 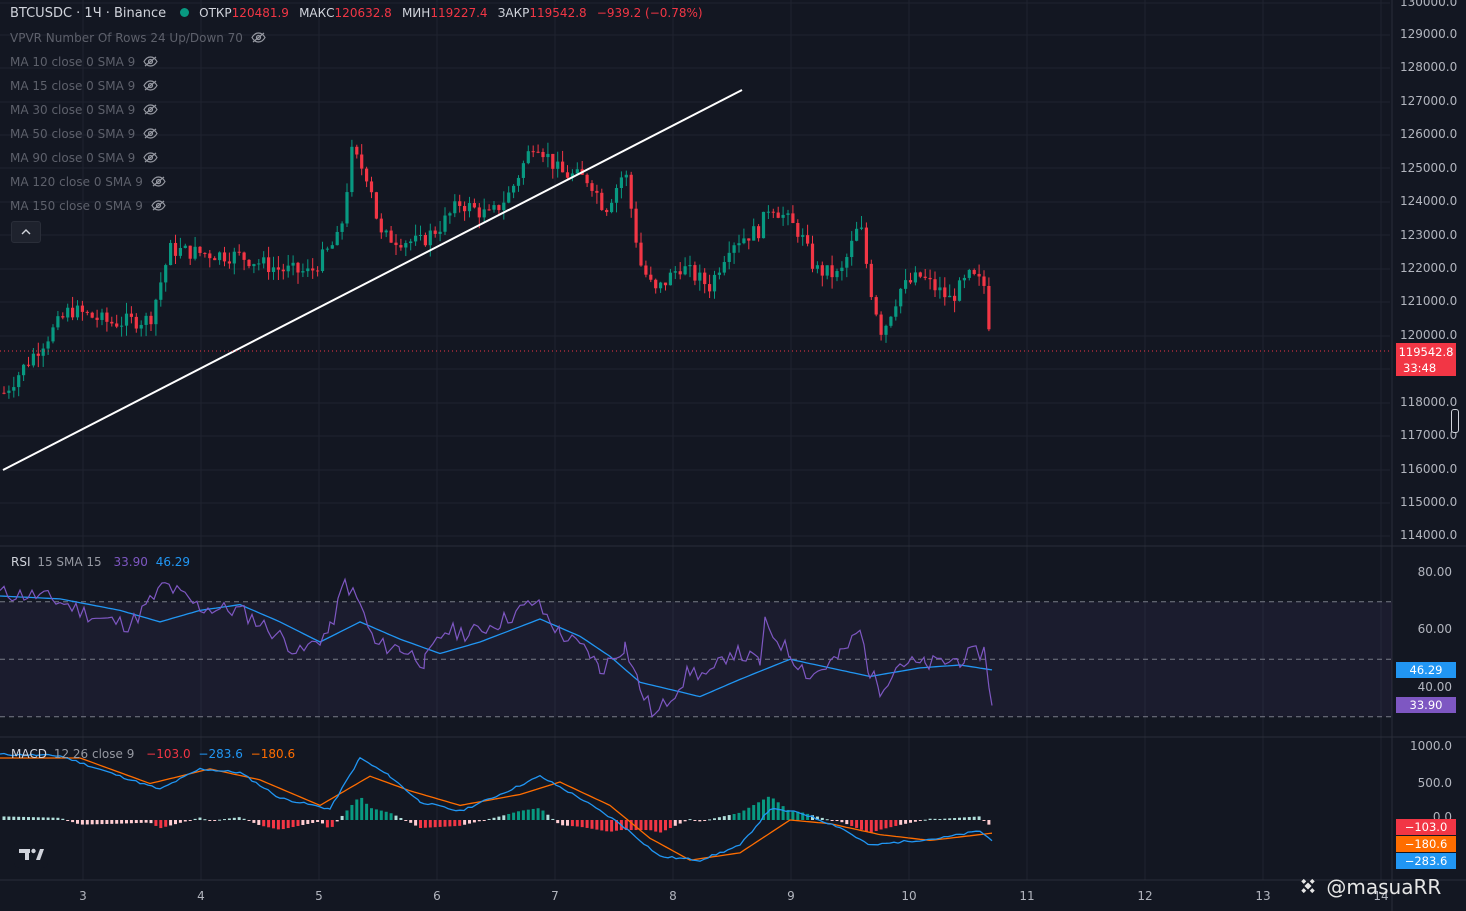 I want to click on indicator-ma30: MA 30 close 0 SMA 9, so click(x=84, y=110).